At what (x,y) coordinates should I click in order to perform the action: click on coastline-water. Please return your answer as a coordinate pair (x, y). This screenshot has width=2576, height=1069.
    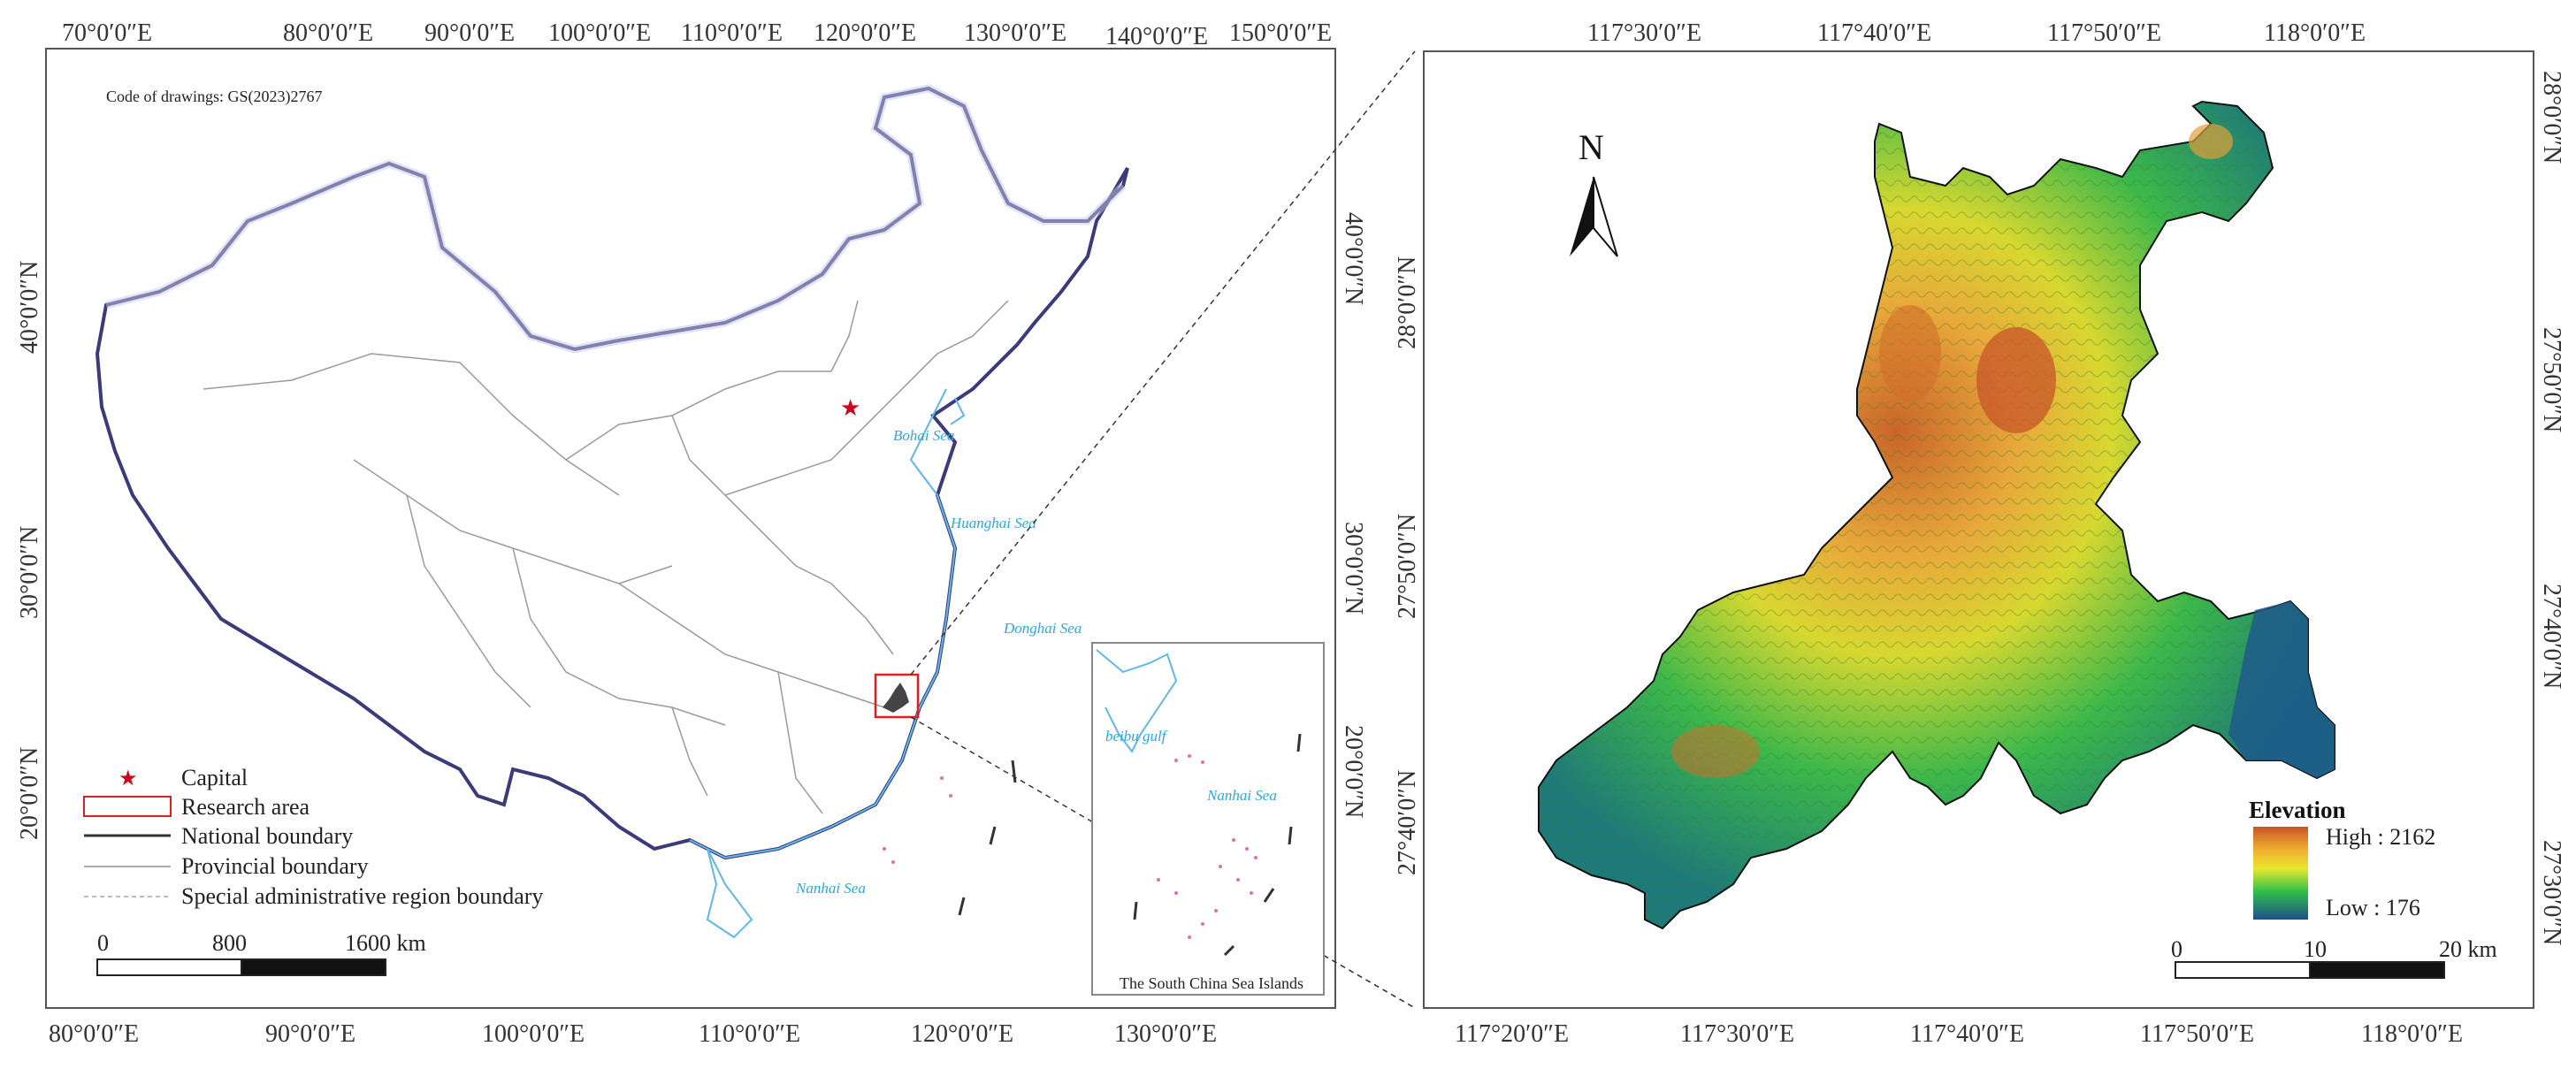
    Looking at the image, I should click on (827, 663).